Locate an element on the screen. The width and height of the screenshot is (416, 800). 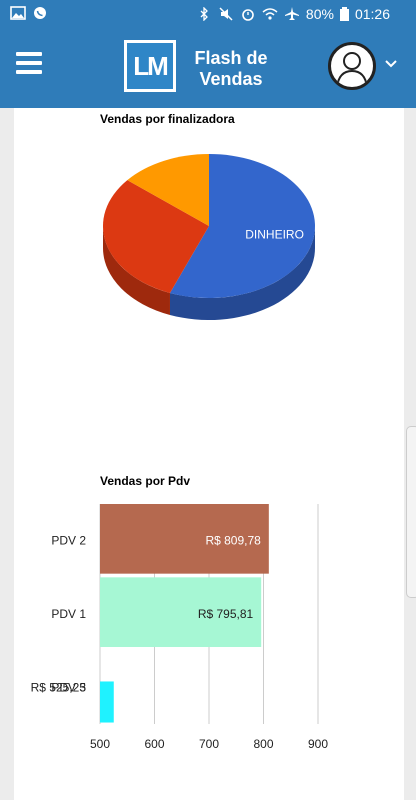
pie-chart: DINHEIRO is located at coordinates (209, 237).